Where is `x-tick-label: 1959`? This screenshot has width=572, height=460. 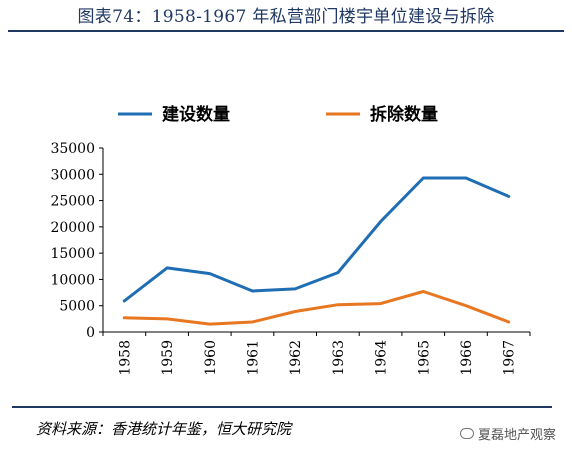 x-tick-label: 1959 is located at coordinates (168, 358).